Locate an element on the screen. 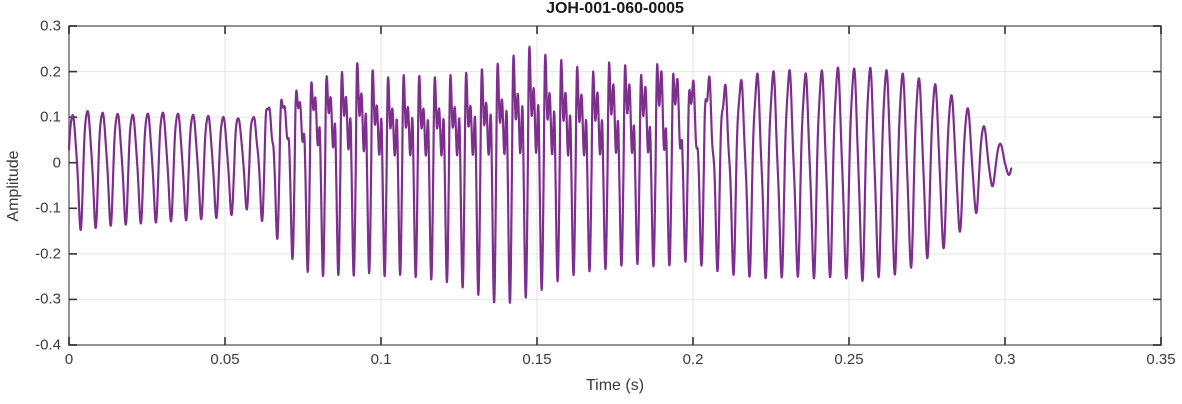  x-axis-label: Time (s) is located at coordinates (615, 385).